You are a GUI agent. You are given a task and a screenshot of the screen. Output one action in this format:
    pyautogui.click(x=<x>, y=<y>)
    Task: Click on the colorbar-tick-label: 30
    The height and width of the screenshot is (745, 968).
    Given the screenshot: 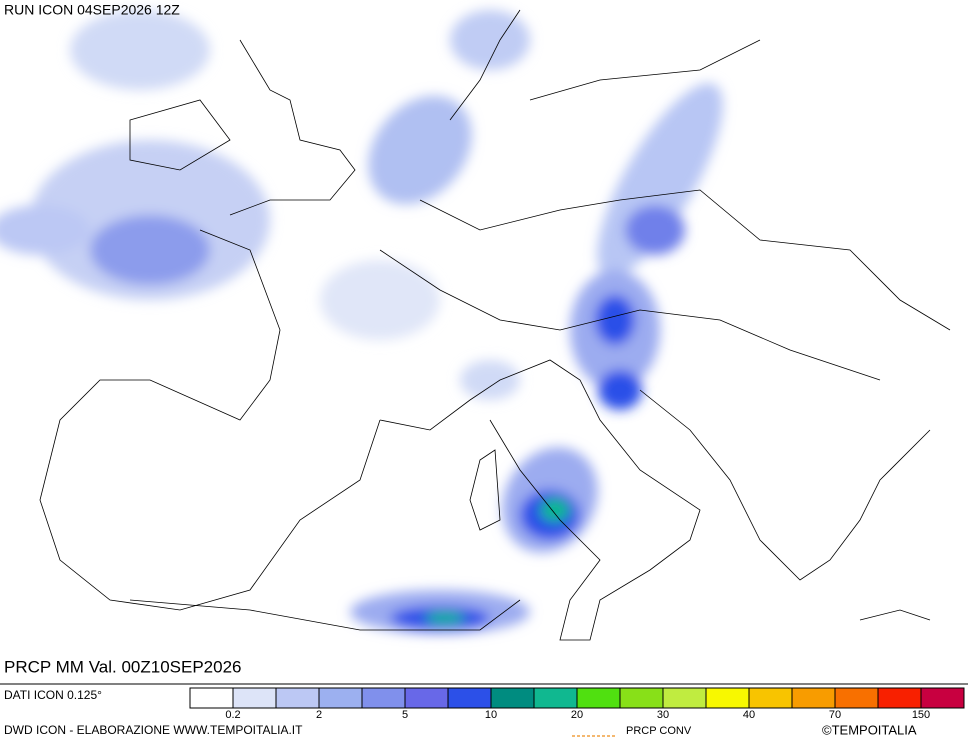 What is the action you would take?
    pyautogui.click(x=663, y=715)
    